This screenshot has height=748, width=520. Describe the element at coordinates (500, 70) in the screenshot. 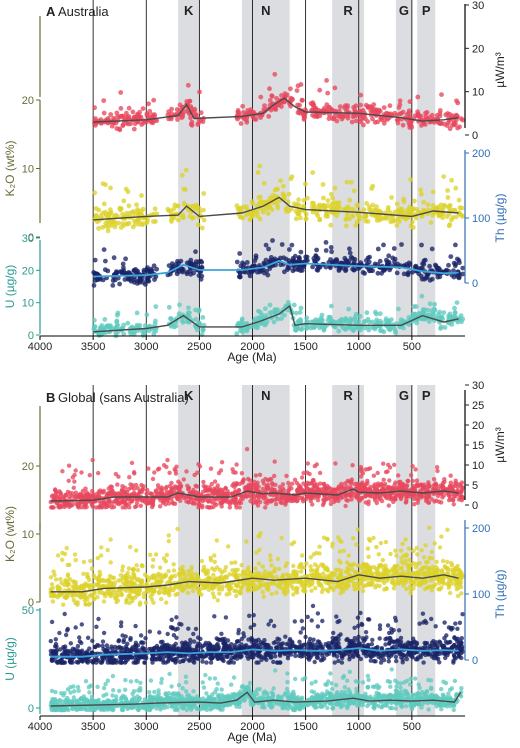

I see `heat-axis-title: µW/m³` at that location.